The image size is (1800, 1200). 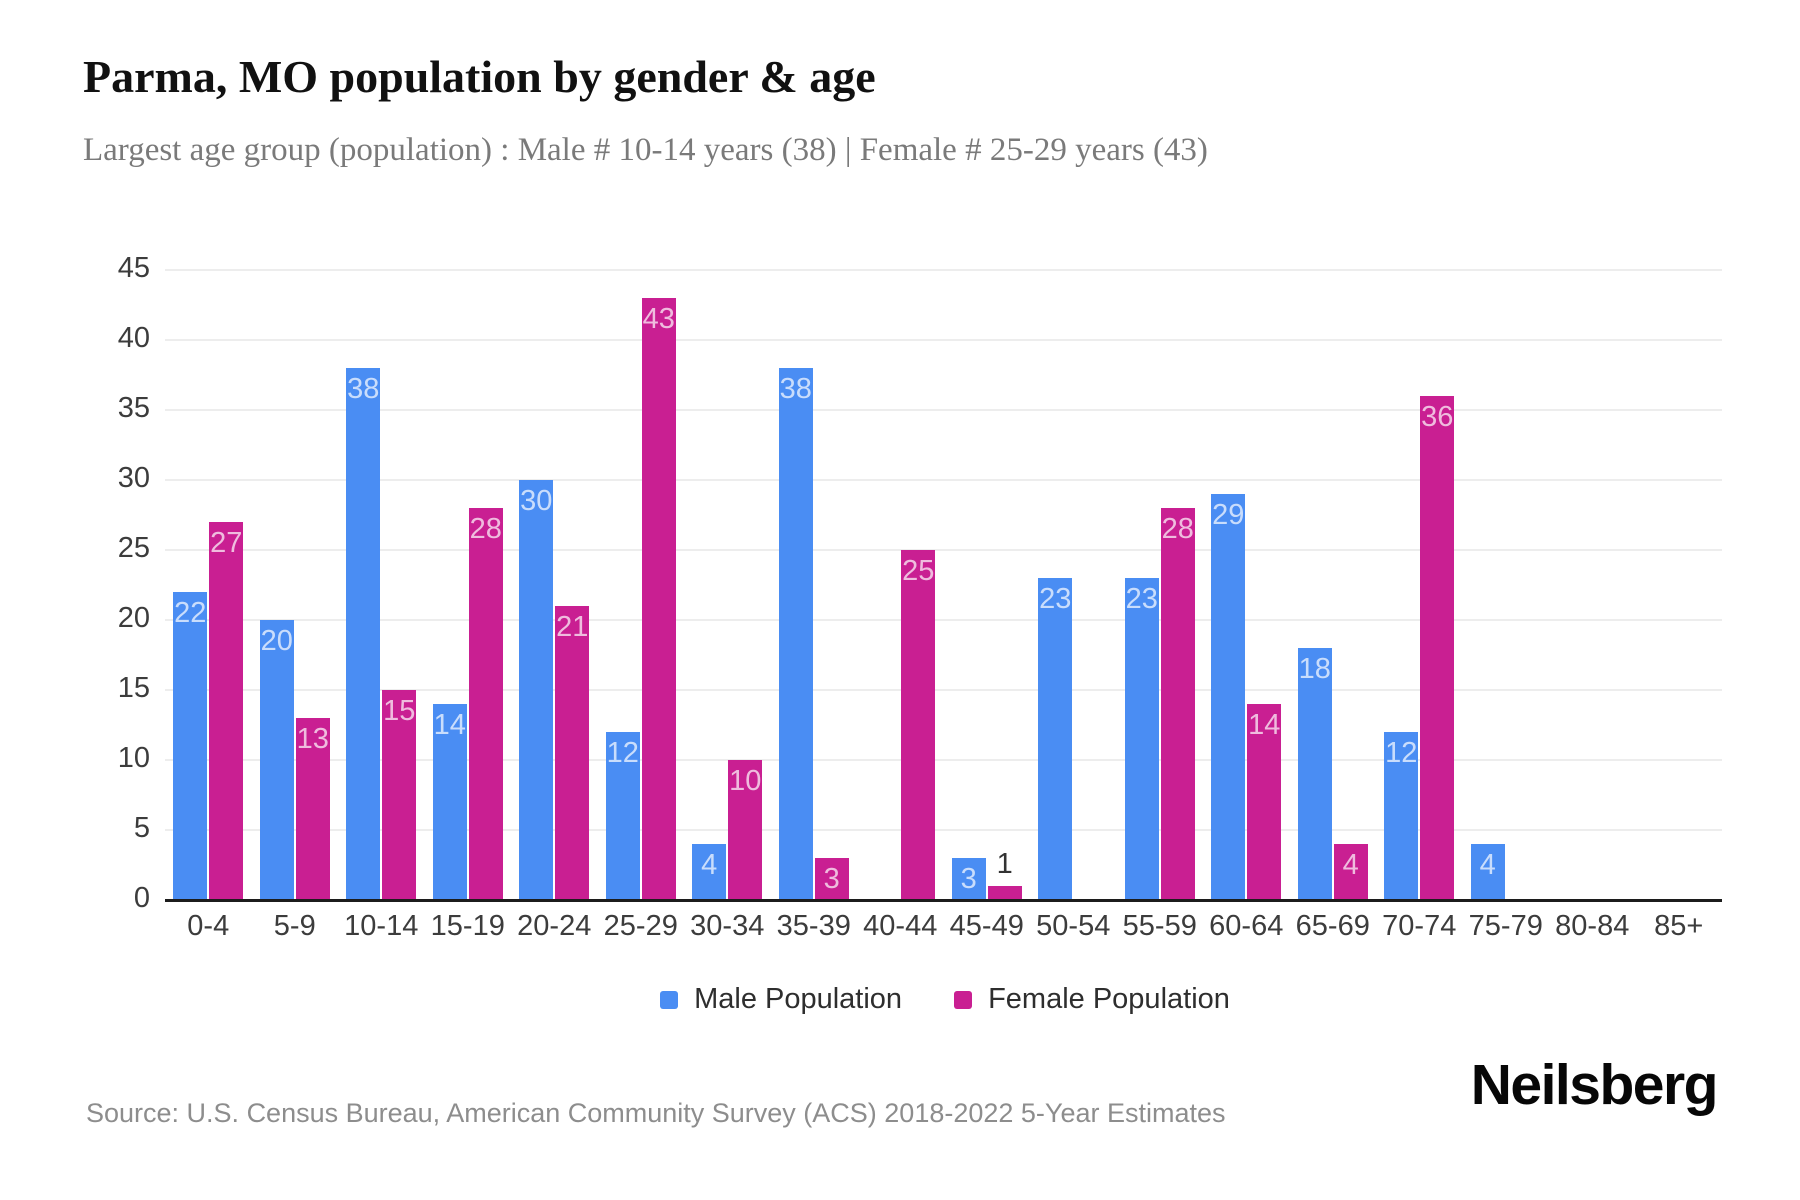 What do you see at coordinates (294, 926) in the screenshot?
I see `x-axis-tick-label-5-9: 5-9` at bounding box center [294, 926].